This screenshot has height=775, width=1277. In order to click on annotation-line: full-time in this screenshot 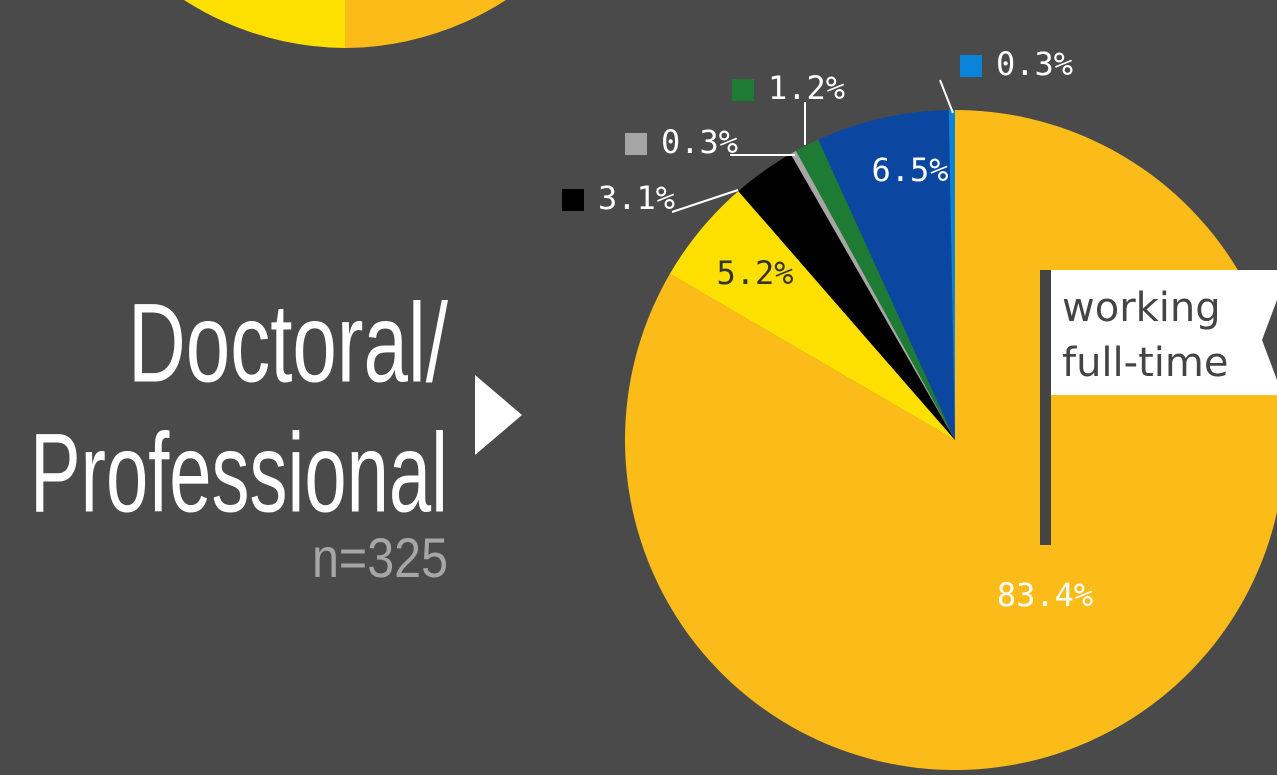, I will do `click(1145, 363)`.